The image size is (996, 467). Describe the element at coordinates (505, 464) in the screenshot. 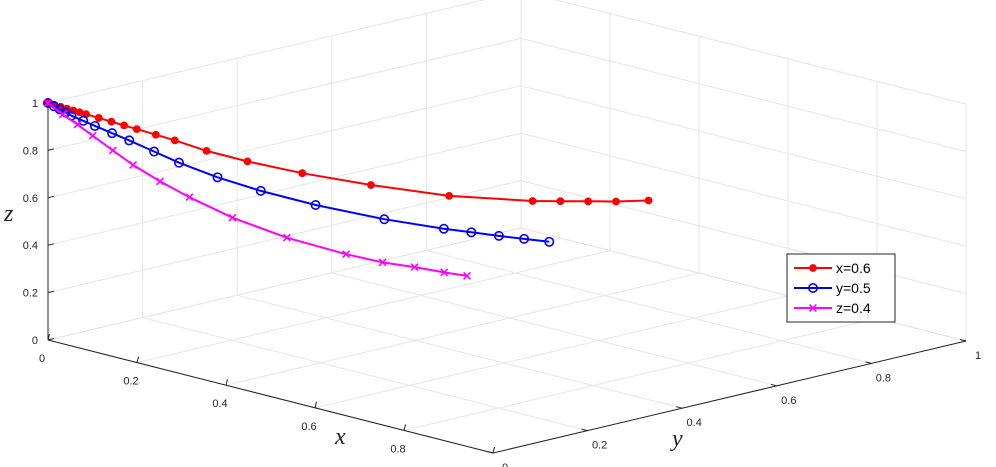

I see `y-tick-label: 0` at that location.